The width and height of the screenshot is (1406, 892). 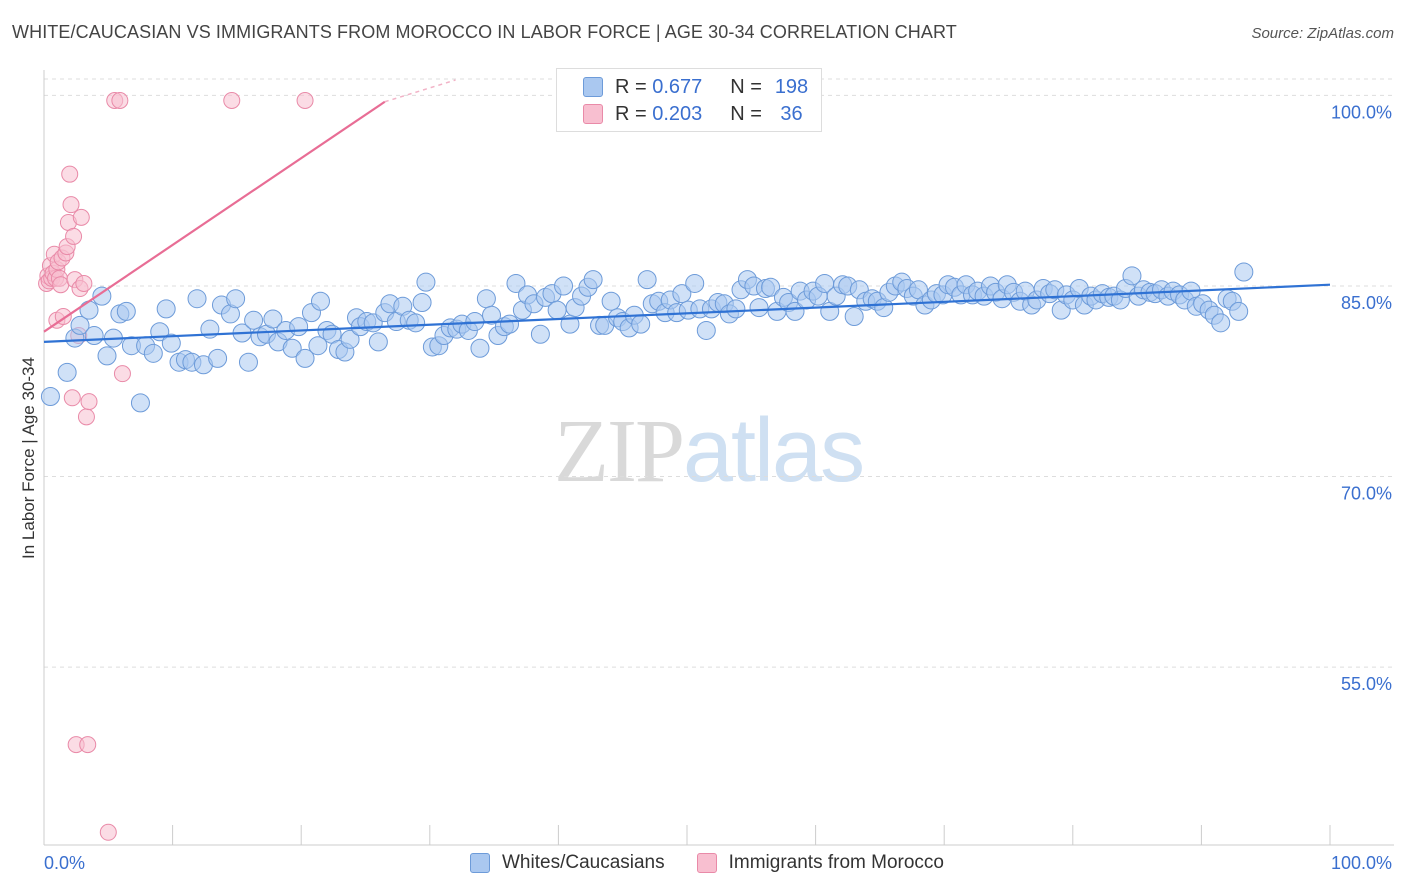 I want to click on y-tick-label: 100.0%, so click(x=1361, y=112).